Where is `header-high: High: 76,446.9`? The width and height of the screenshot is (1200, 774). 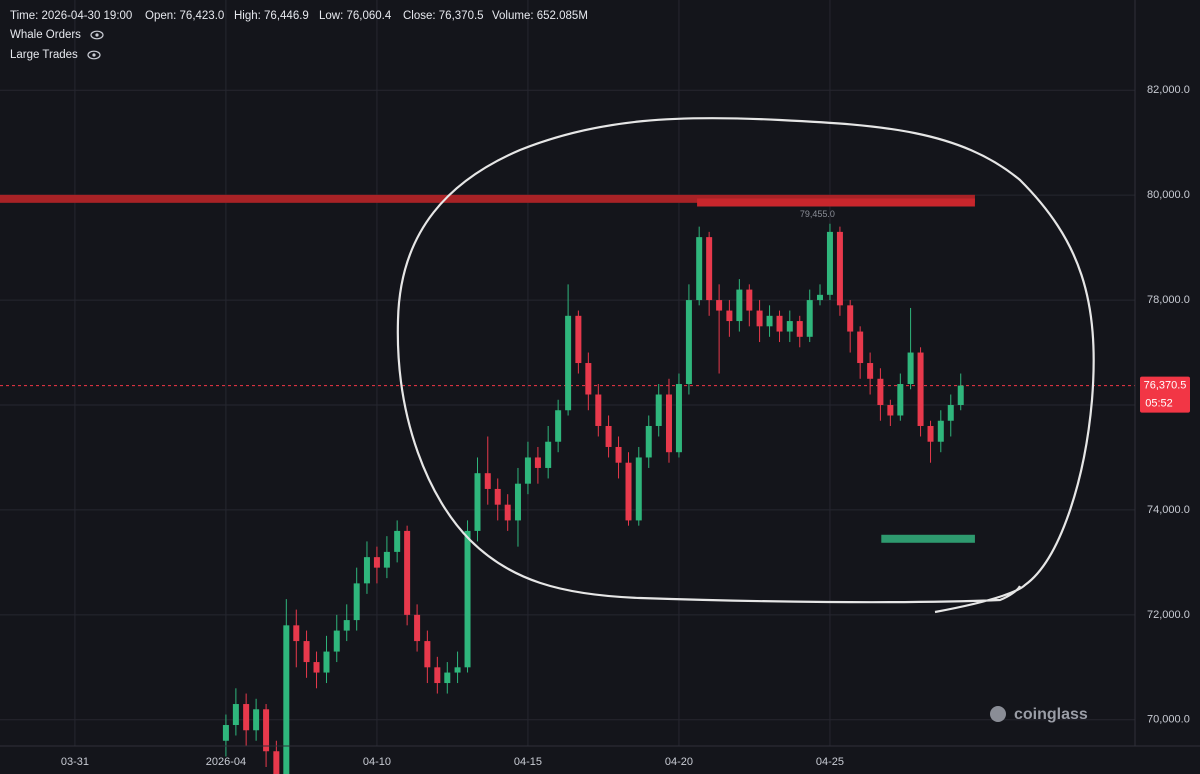 header-high: High: 76,446.9 is located at coordinates (271, 16).